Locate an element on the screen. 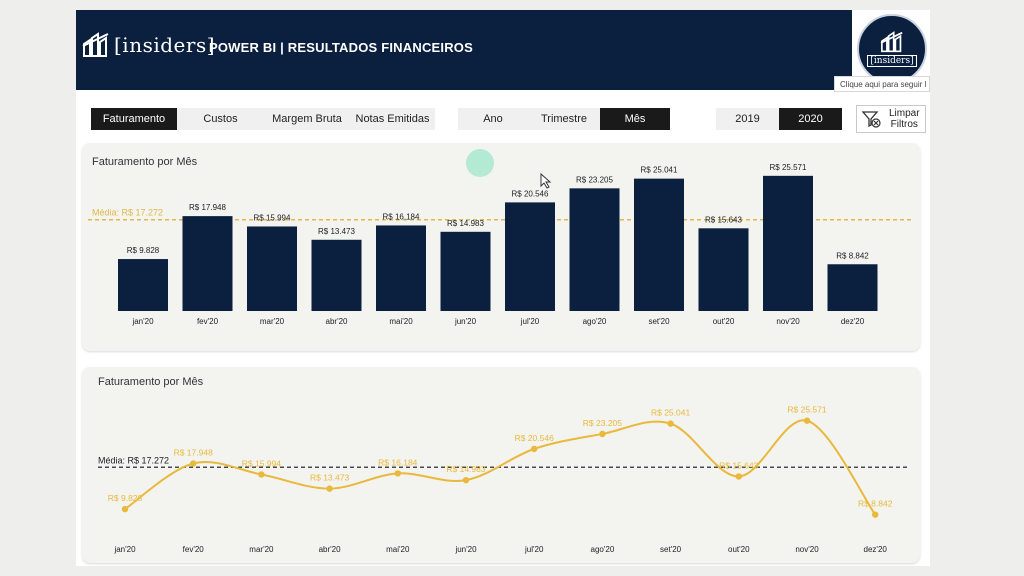 The image size is (1024, 576). clear-filters-label: Limpar Filtros is located at coordinates (904, 119).